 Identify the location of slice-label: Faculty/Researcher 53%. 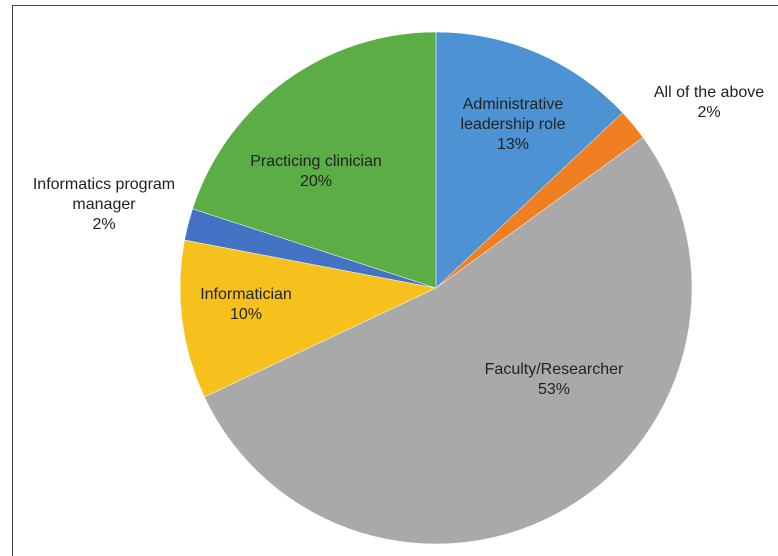
(554, 380).